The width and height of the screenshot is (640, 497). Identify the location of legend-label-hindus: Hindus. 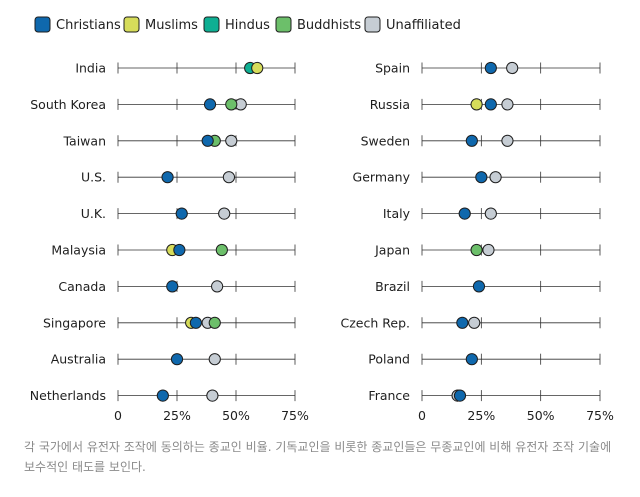
(247, 25).